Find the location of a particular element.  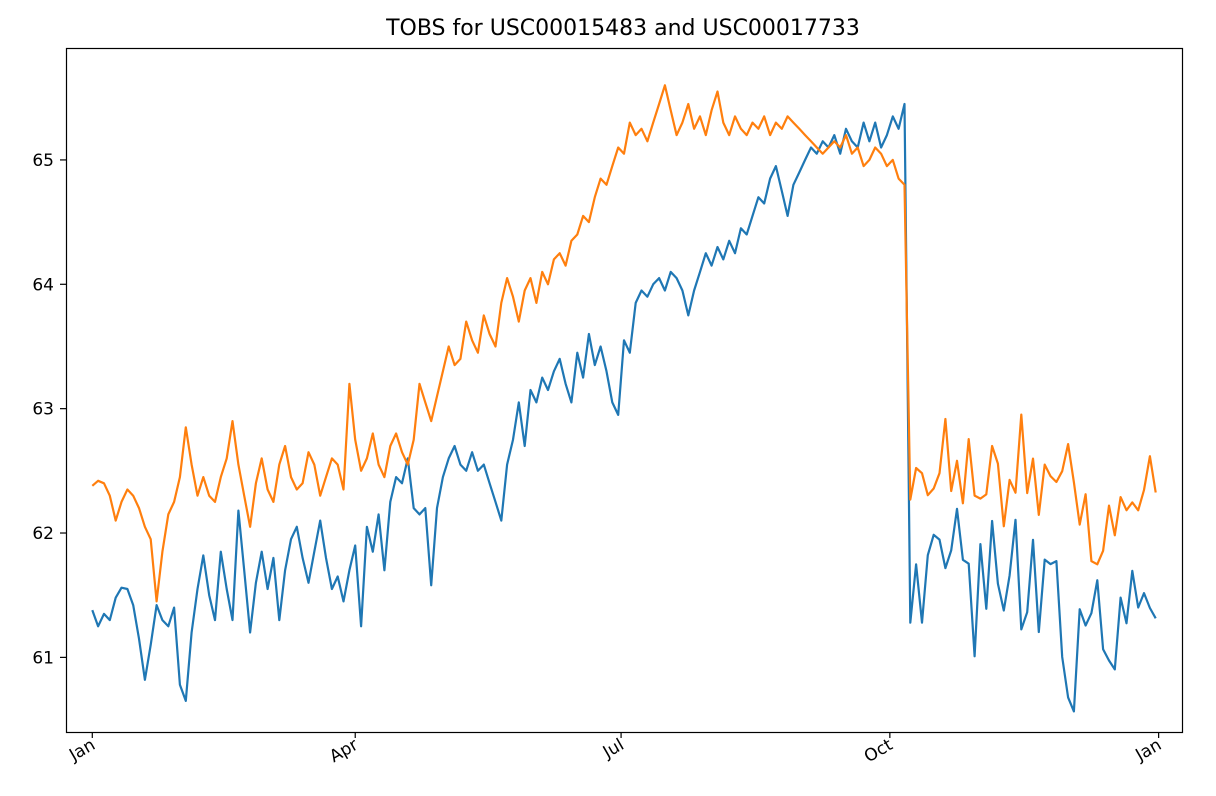

y-tick-label: 63 is located at coordinates (43, 410).